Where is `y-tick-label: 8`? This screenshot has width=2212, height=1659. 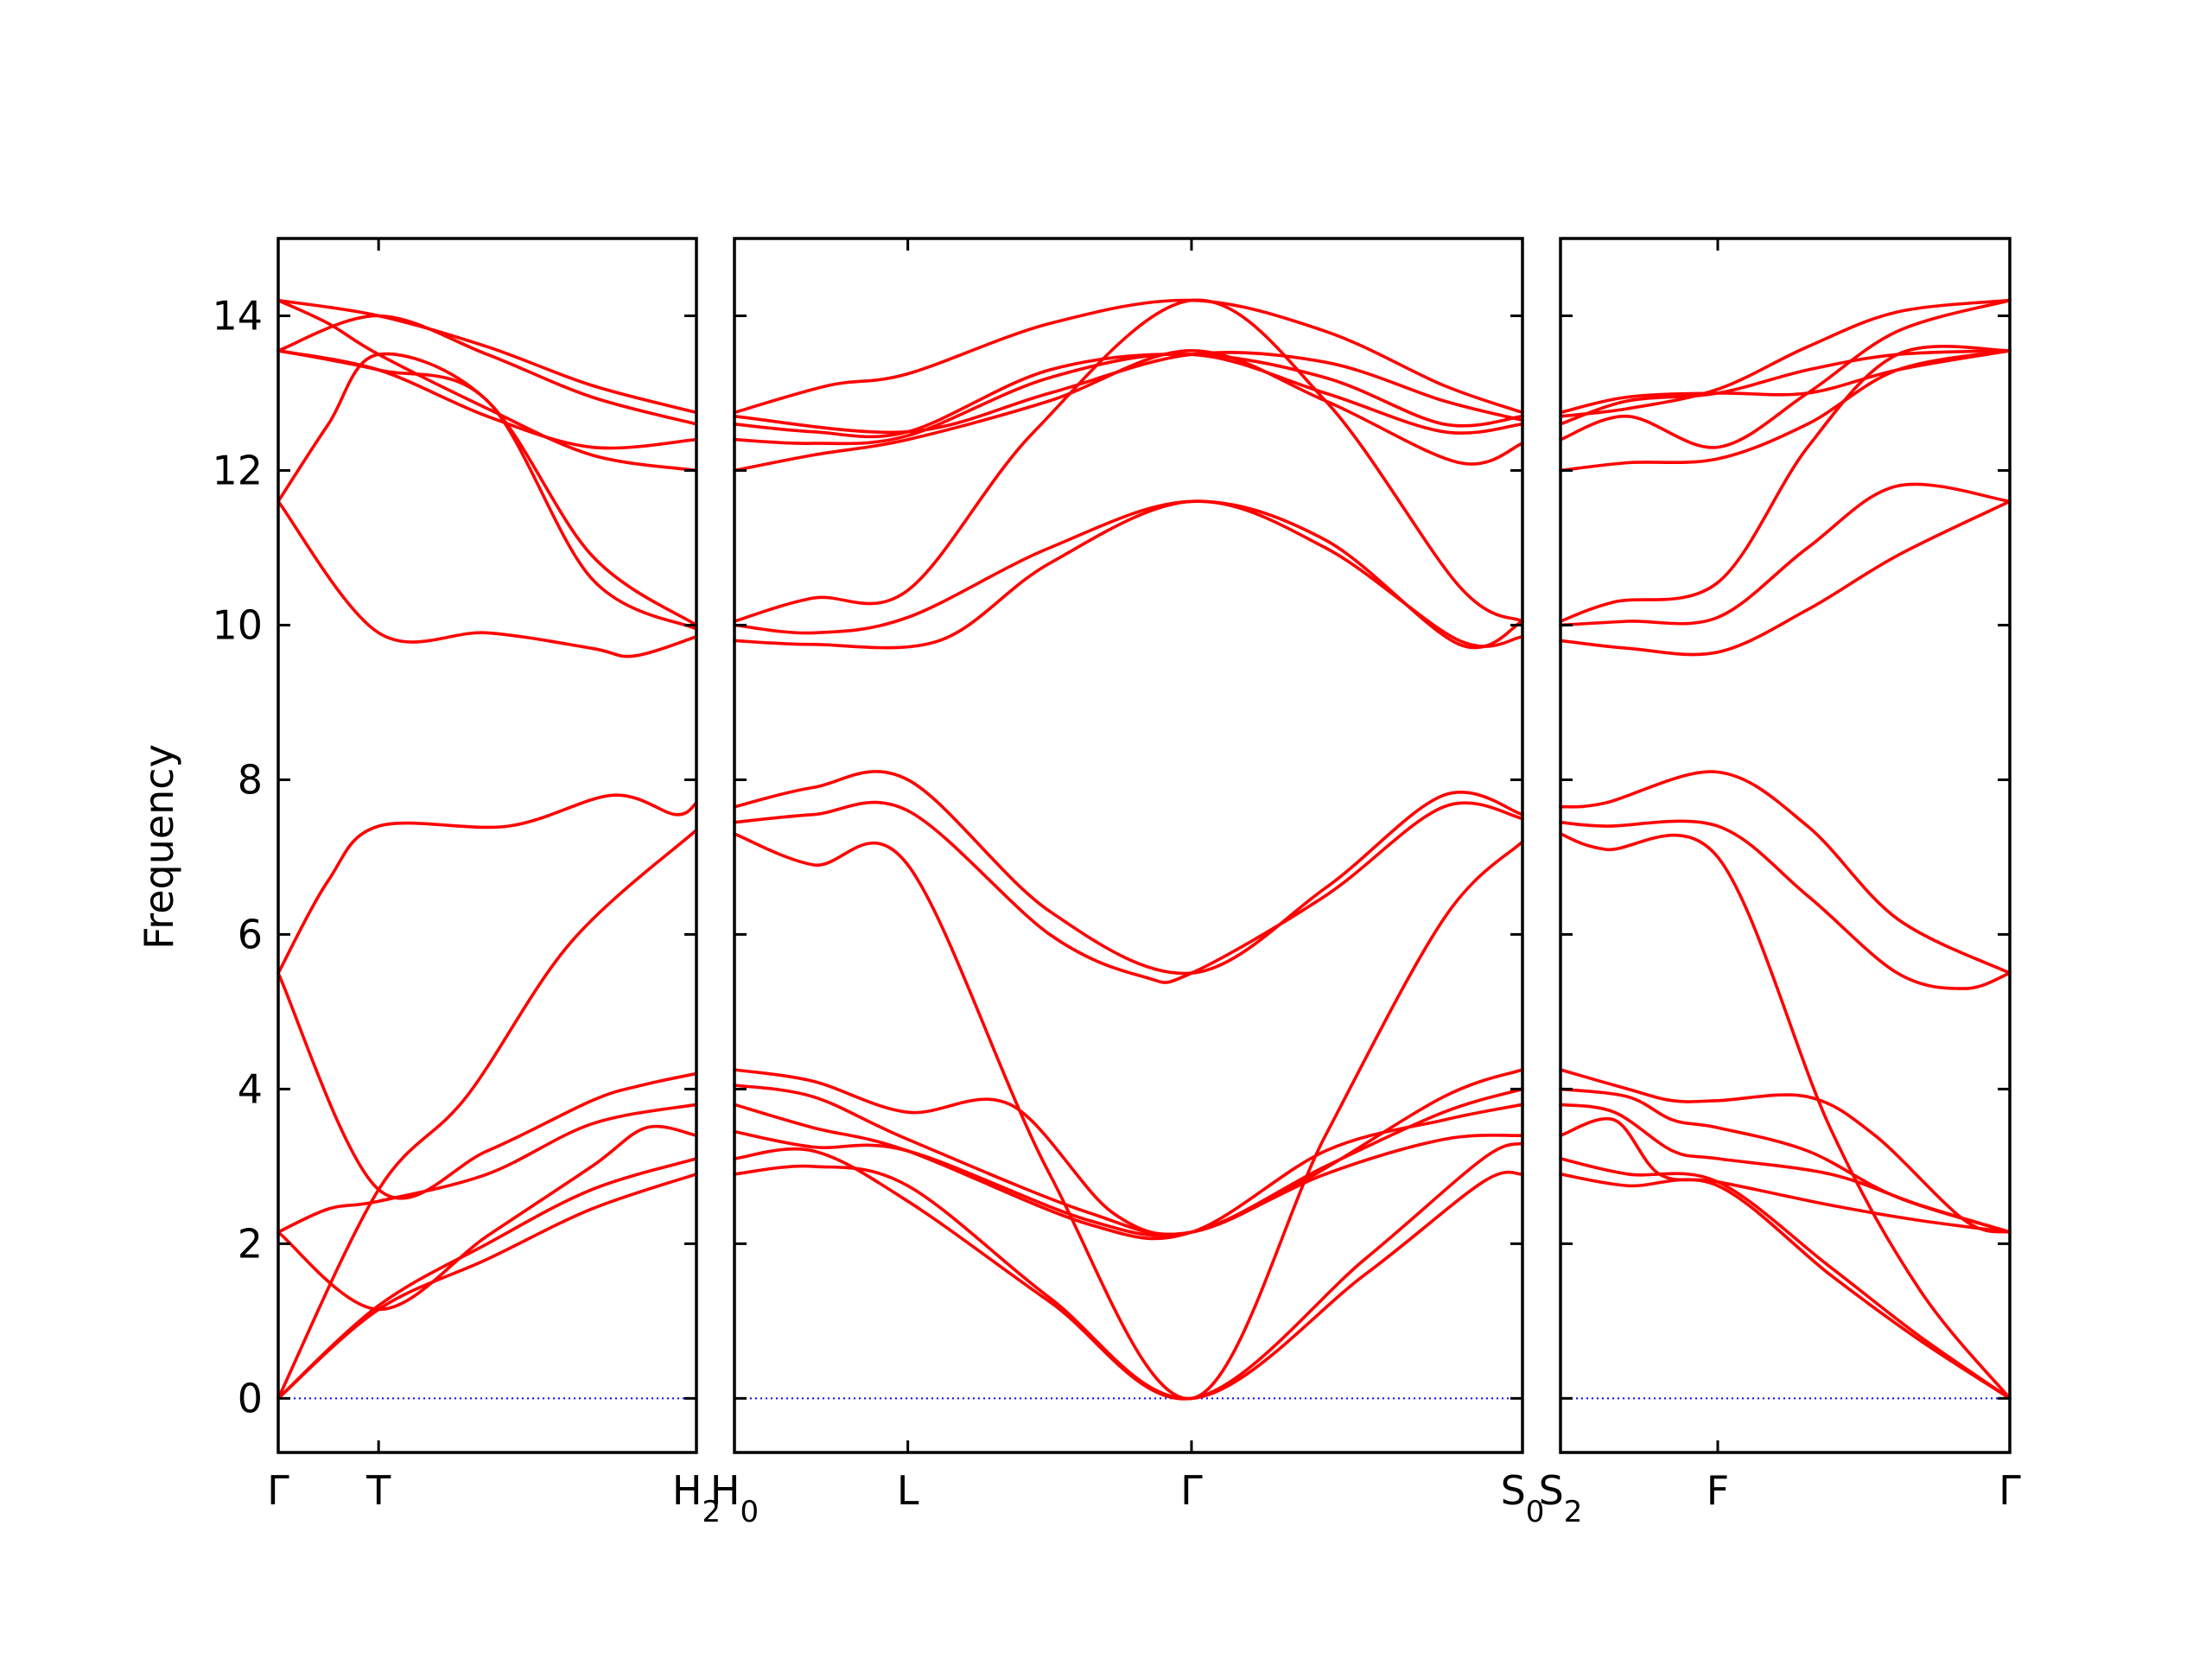 y-tick-label: 8 is located at coordinates (250, 779).